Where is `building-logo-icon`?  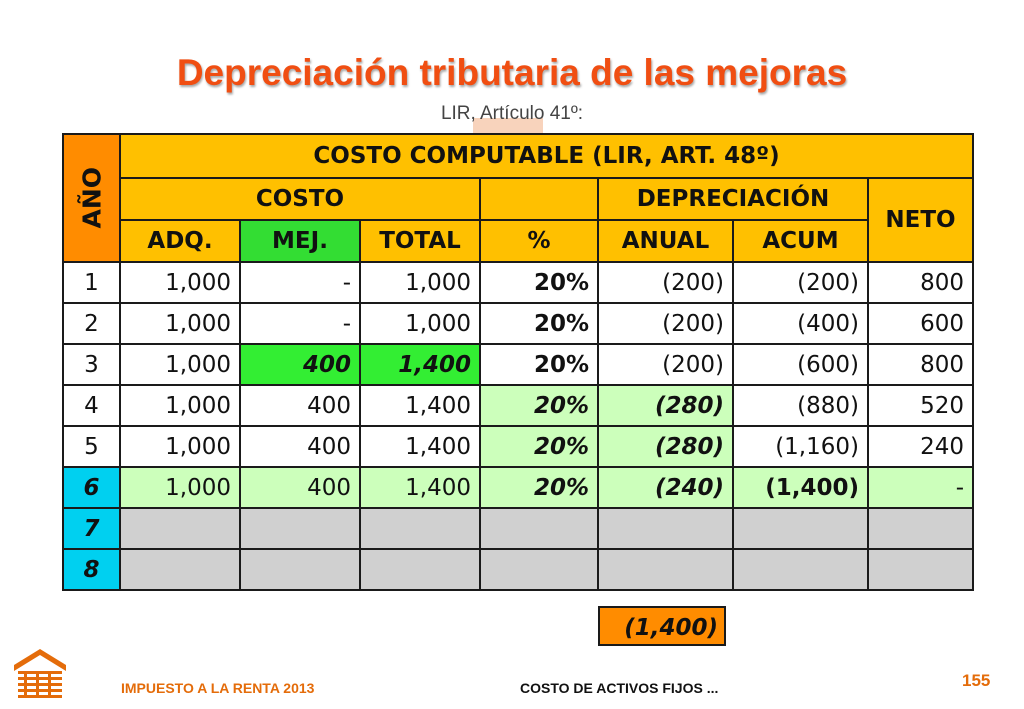
building-logo-icon is located at coordinates (40, 673).